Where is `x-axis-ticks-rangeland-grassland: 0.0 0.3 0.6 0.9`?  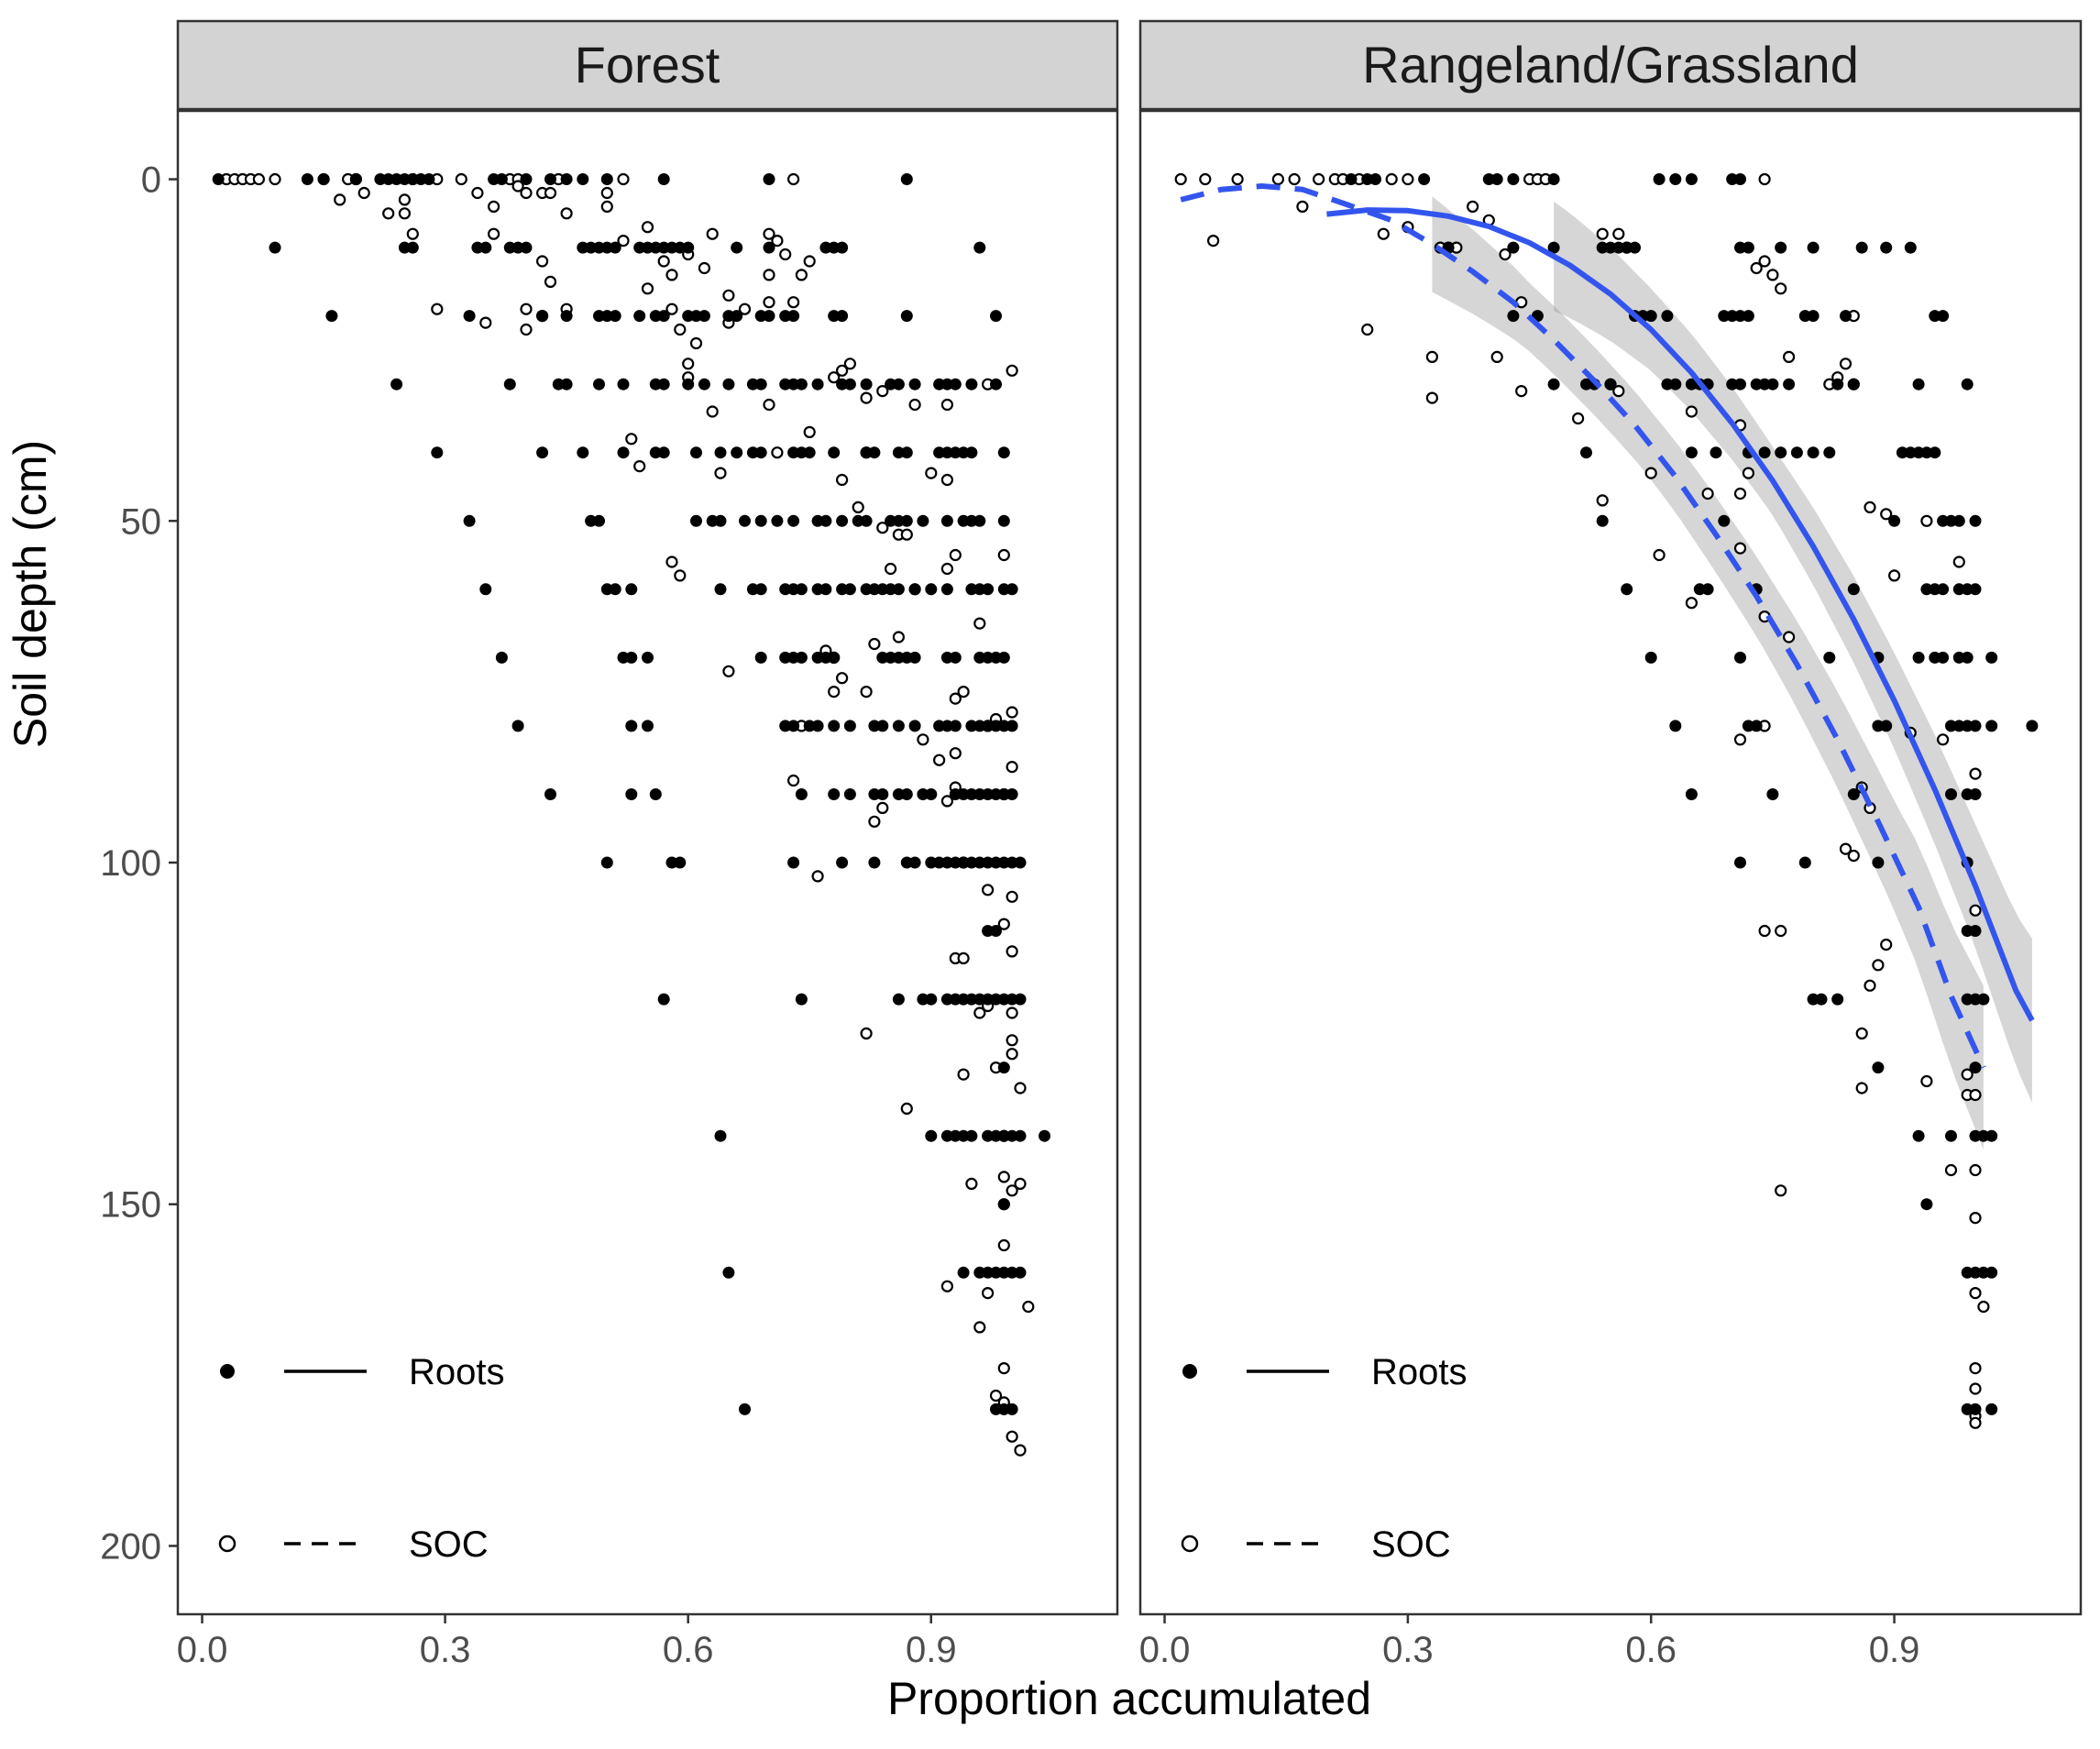
x-axis-ticks-rangeland-grassland: 0.0 0.3 0.6 0.9 is located at coordinates (1529, 1642).